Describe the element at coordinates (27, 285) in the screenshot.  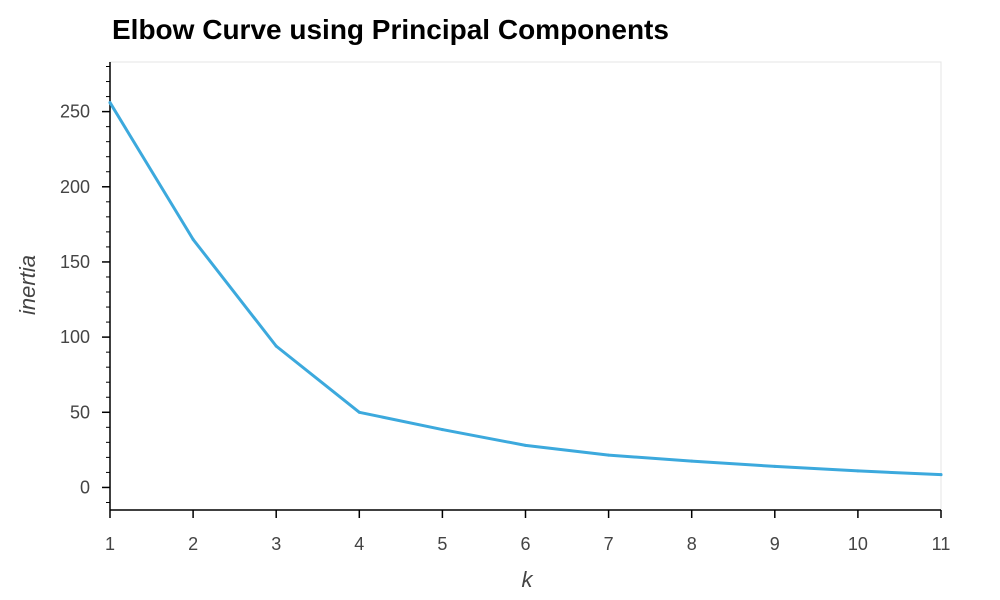
I see `y-axis-title: inertia` at that location.